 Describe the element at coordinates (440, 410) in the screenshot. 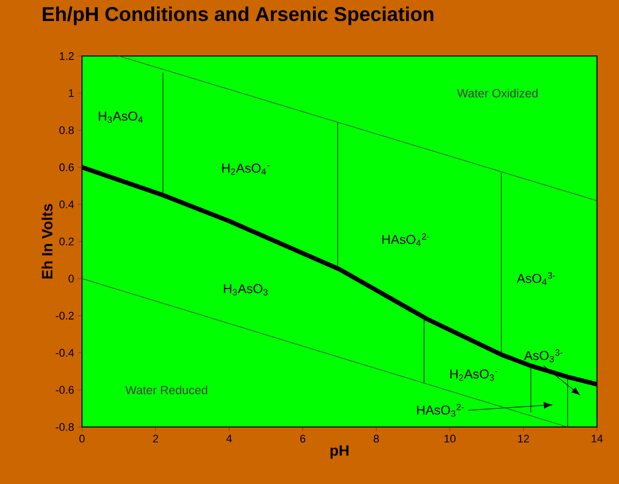

I see `annotation: HAsO$_{3}$2-` at that location.